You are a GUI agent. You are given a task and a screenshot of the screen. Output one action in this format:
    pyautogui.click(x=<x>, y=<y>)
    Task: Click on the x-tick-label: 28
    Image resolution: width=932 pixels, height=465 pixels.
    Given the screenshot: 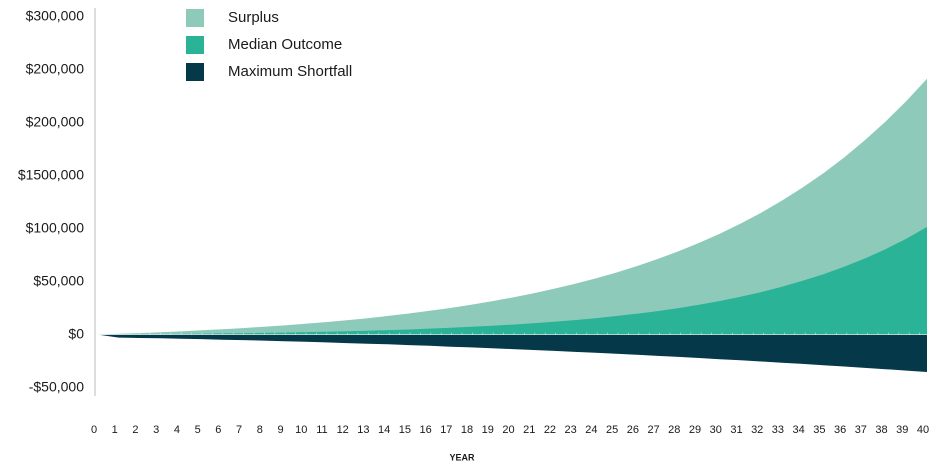 What is the action you would take?
    pyautogui.click(x=674, y=430)
    